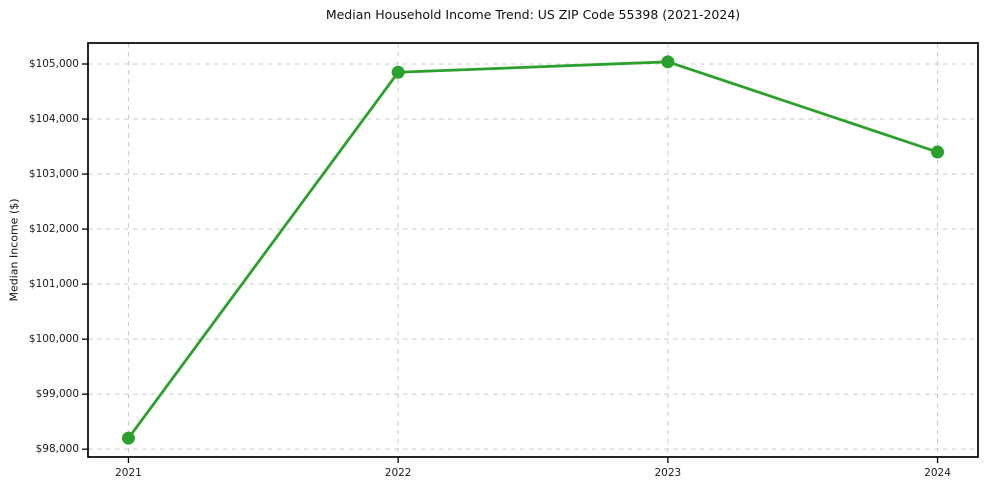 The height and width of the screenshot is (490, 989). What do you see at coordinates (938, 152) in the screenshot?
I see `data-point-2024` at bounding box center [938, 152].